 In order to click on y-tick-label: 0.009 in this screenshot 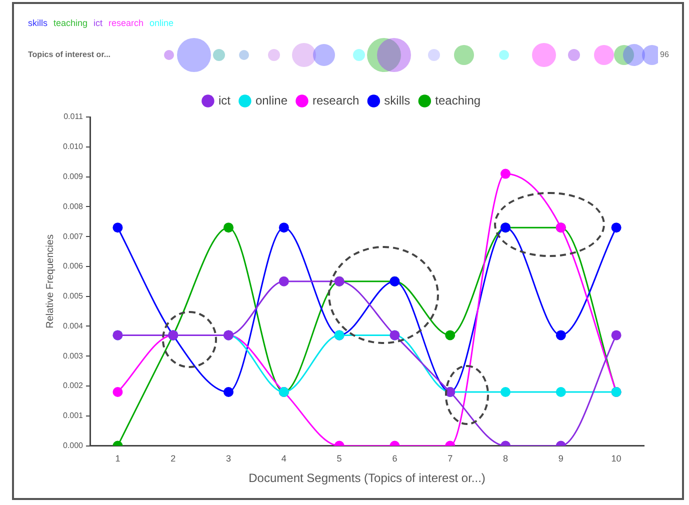, I will do `click(73, 176)`.